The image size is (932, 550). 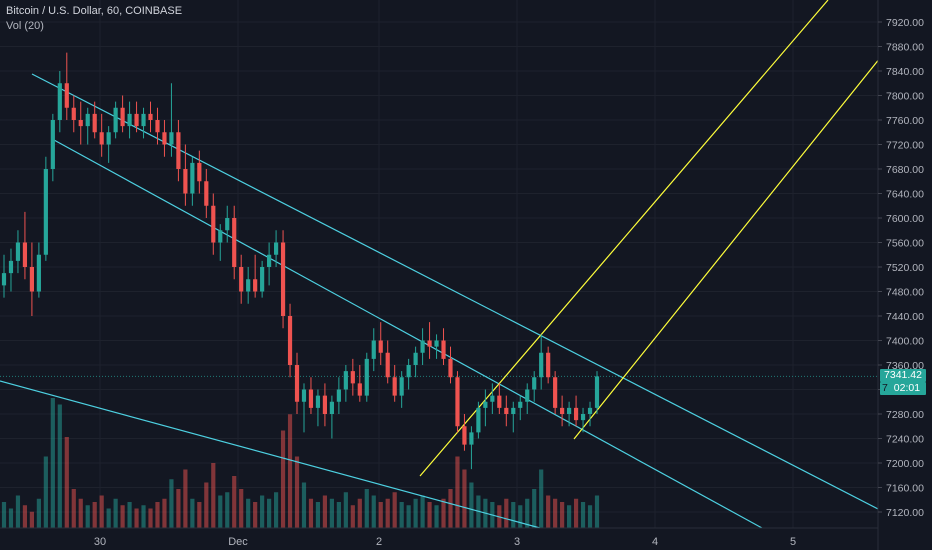 I want to click on price-tick-label: 7240.00, so click(x=905, y=440).